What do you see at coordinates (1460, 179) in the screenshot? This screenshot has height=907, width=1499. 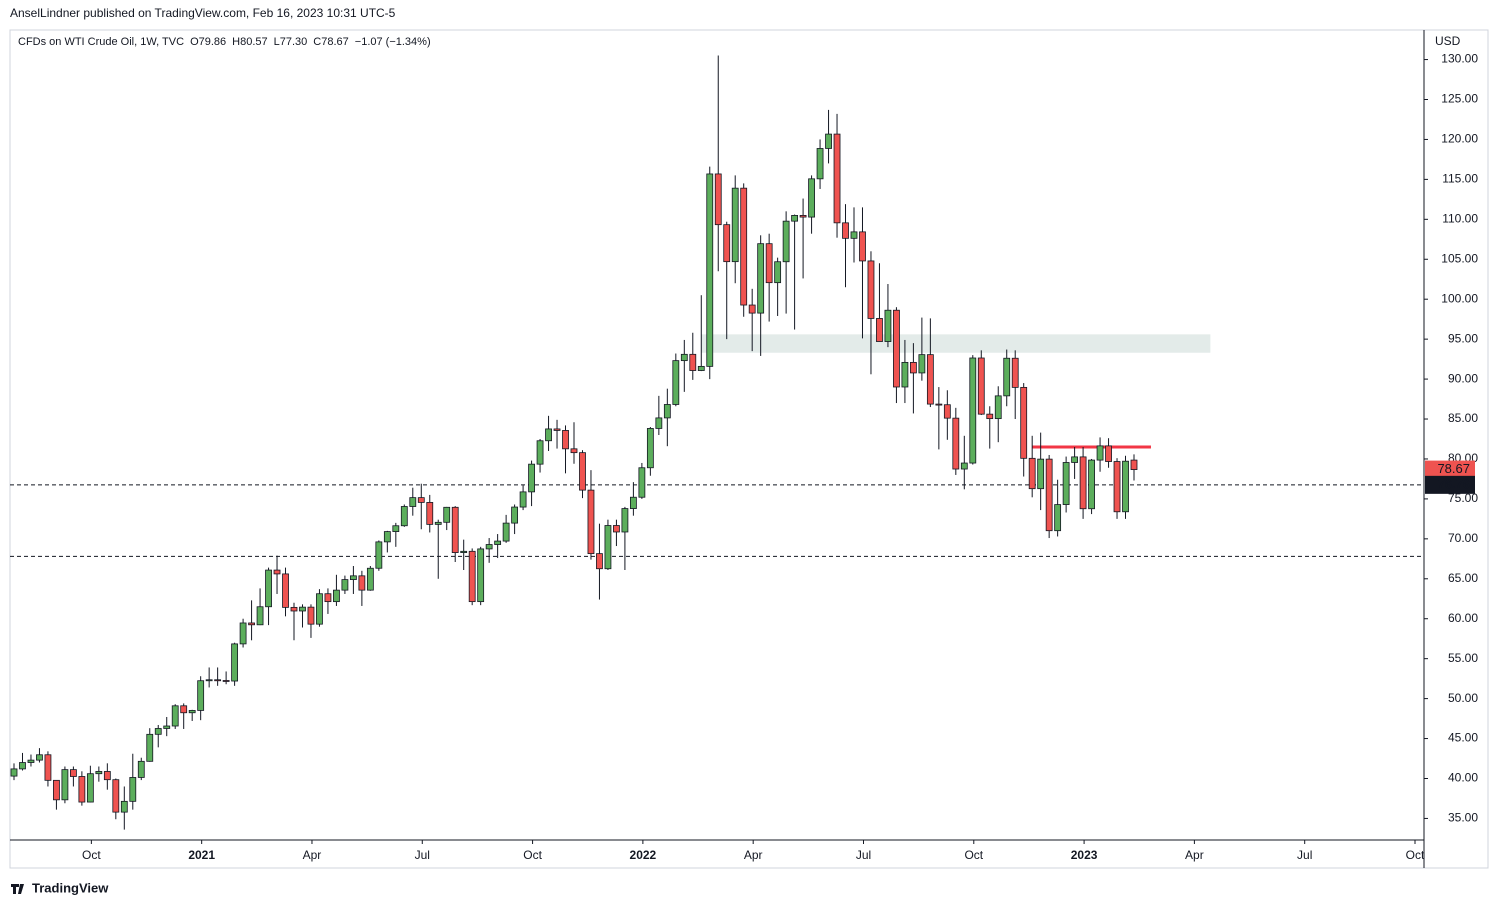 I see `y-tick-label: 115.00` at bounding box center [1460, 179].